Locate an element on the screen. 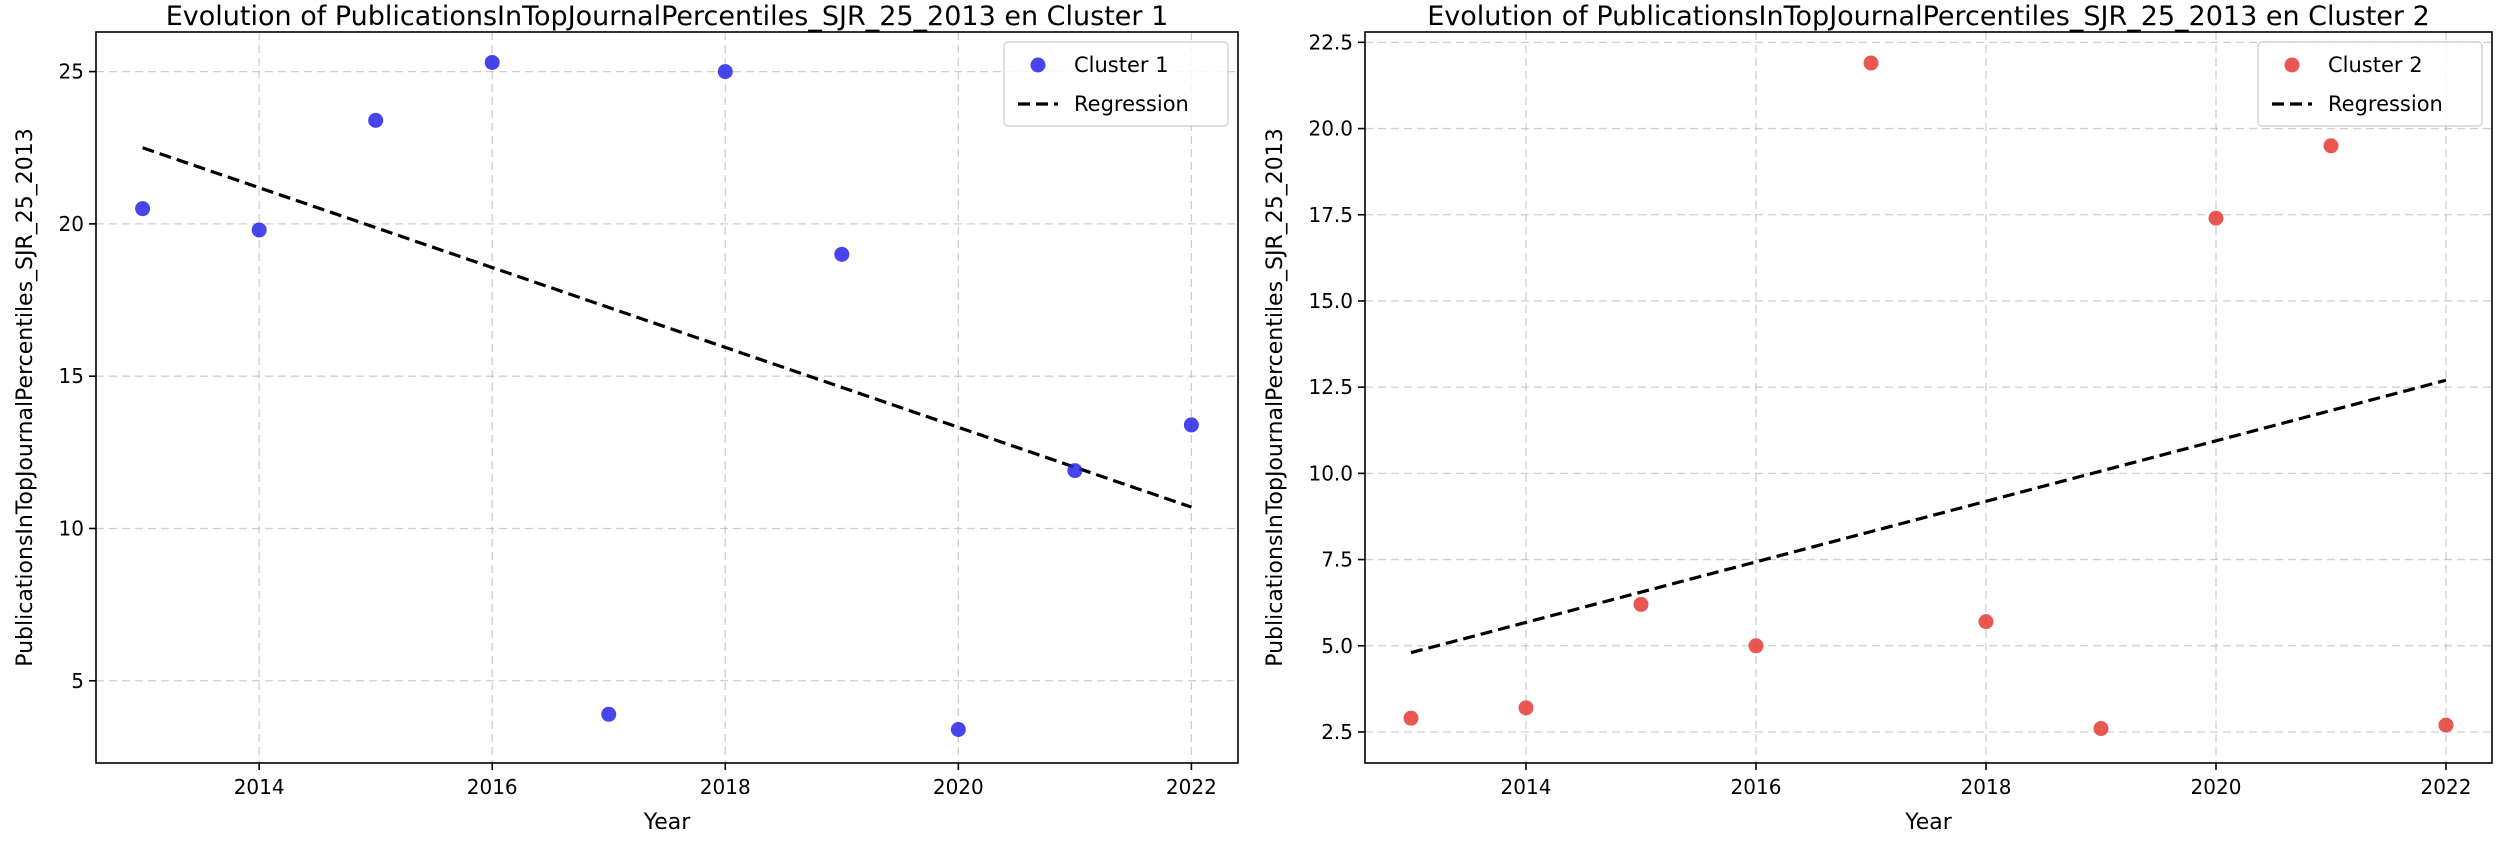 The height and width of the screenshot is (844, 2516). regression-line is located at coordinates (1928, 516).